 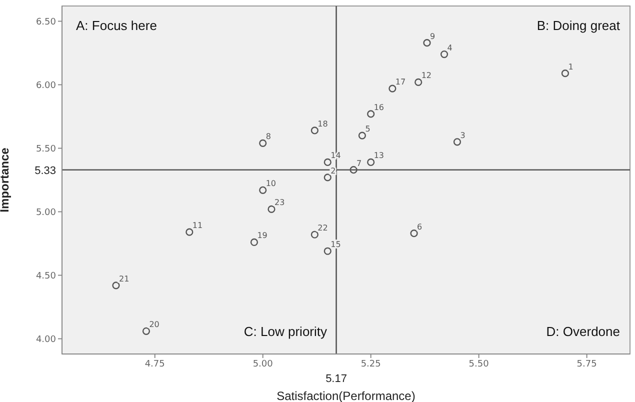 What do you see at coordinates (379, 155) in the screenshot?
I see `series-label: 13` at bounding box center [379, 155].